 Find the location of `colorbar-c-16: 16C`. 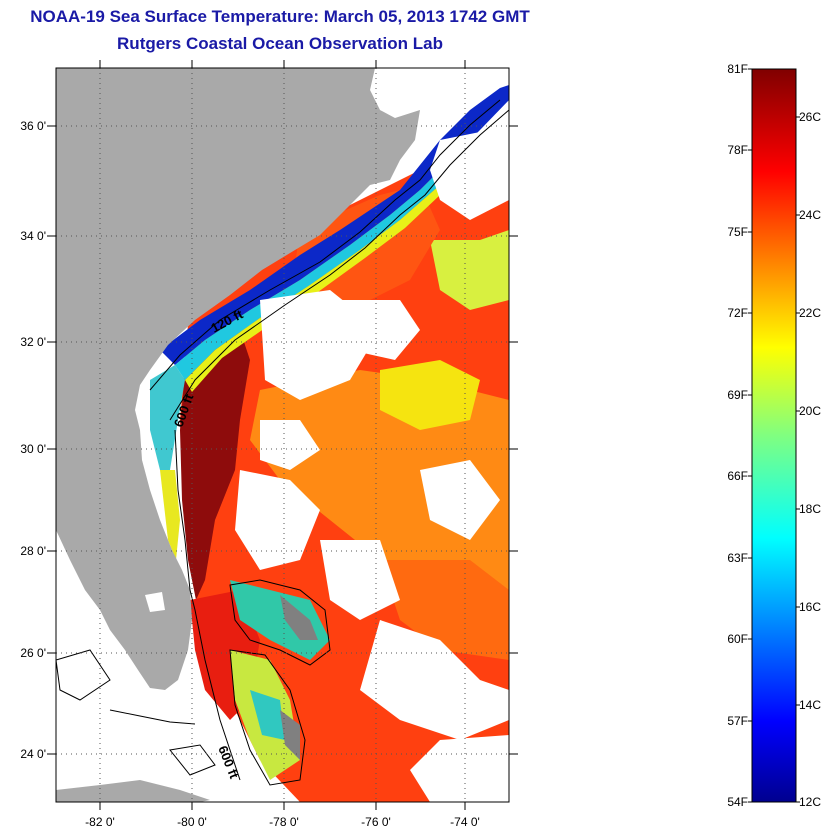

colorbar-c-16: 16C is located at coordinates (810, 607).